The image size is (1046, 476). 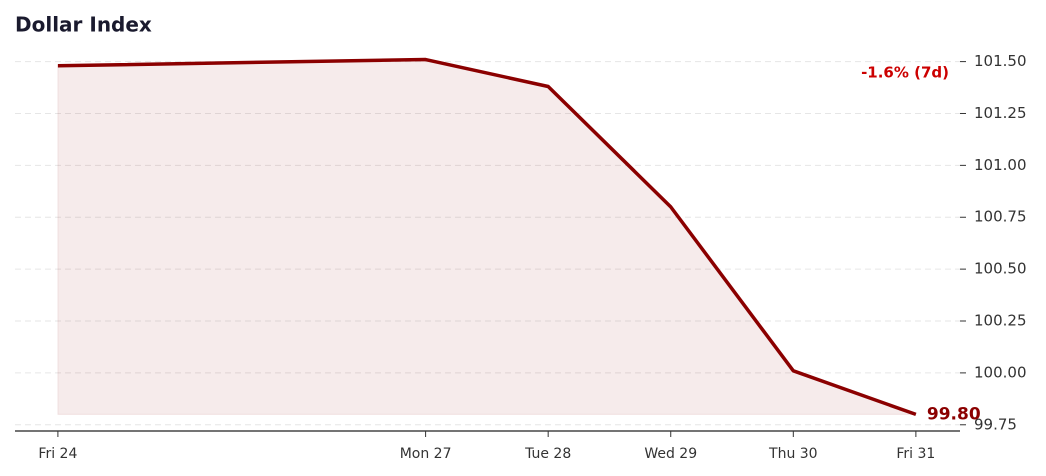 I want to click on y-tick-label: 99.75, so click(x=995, y=424).